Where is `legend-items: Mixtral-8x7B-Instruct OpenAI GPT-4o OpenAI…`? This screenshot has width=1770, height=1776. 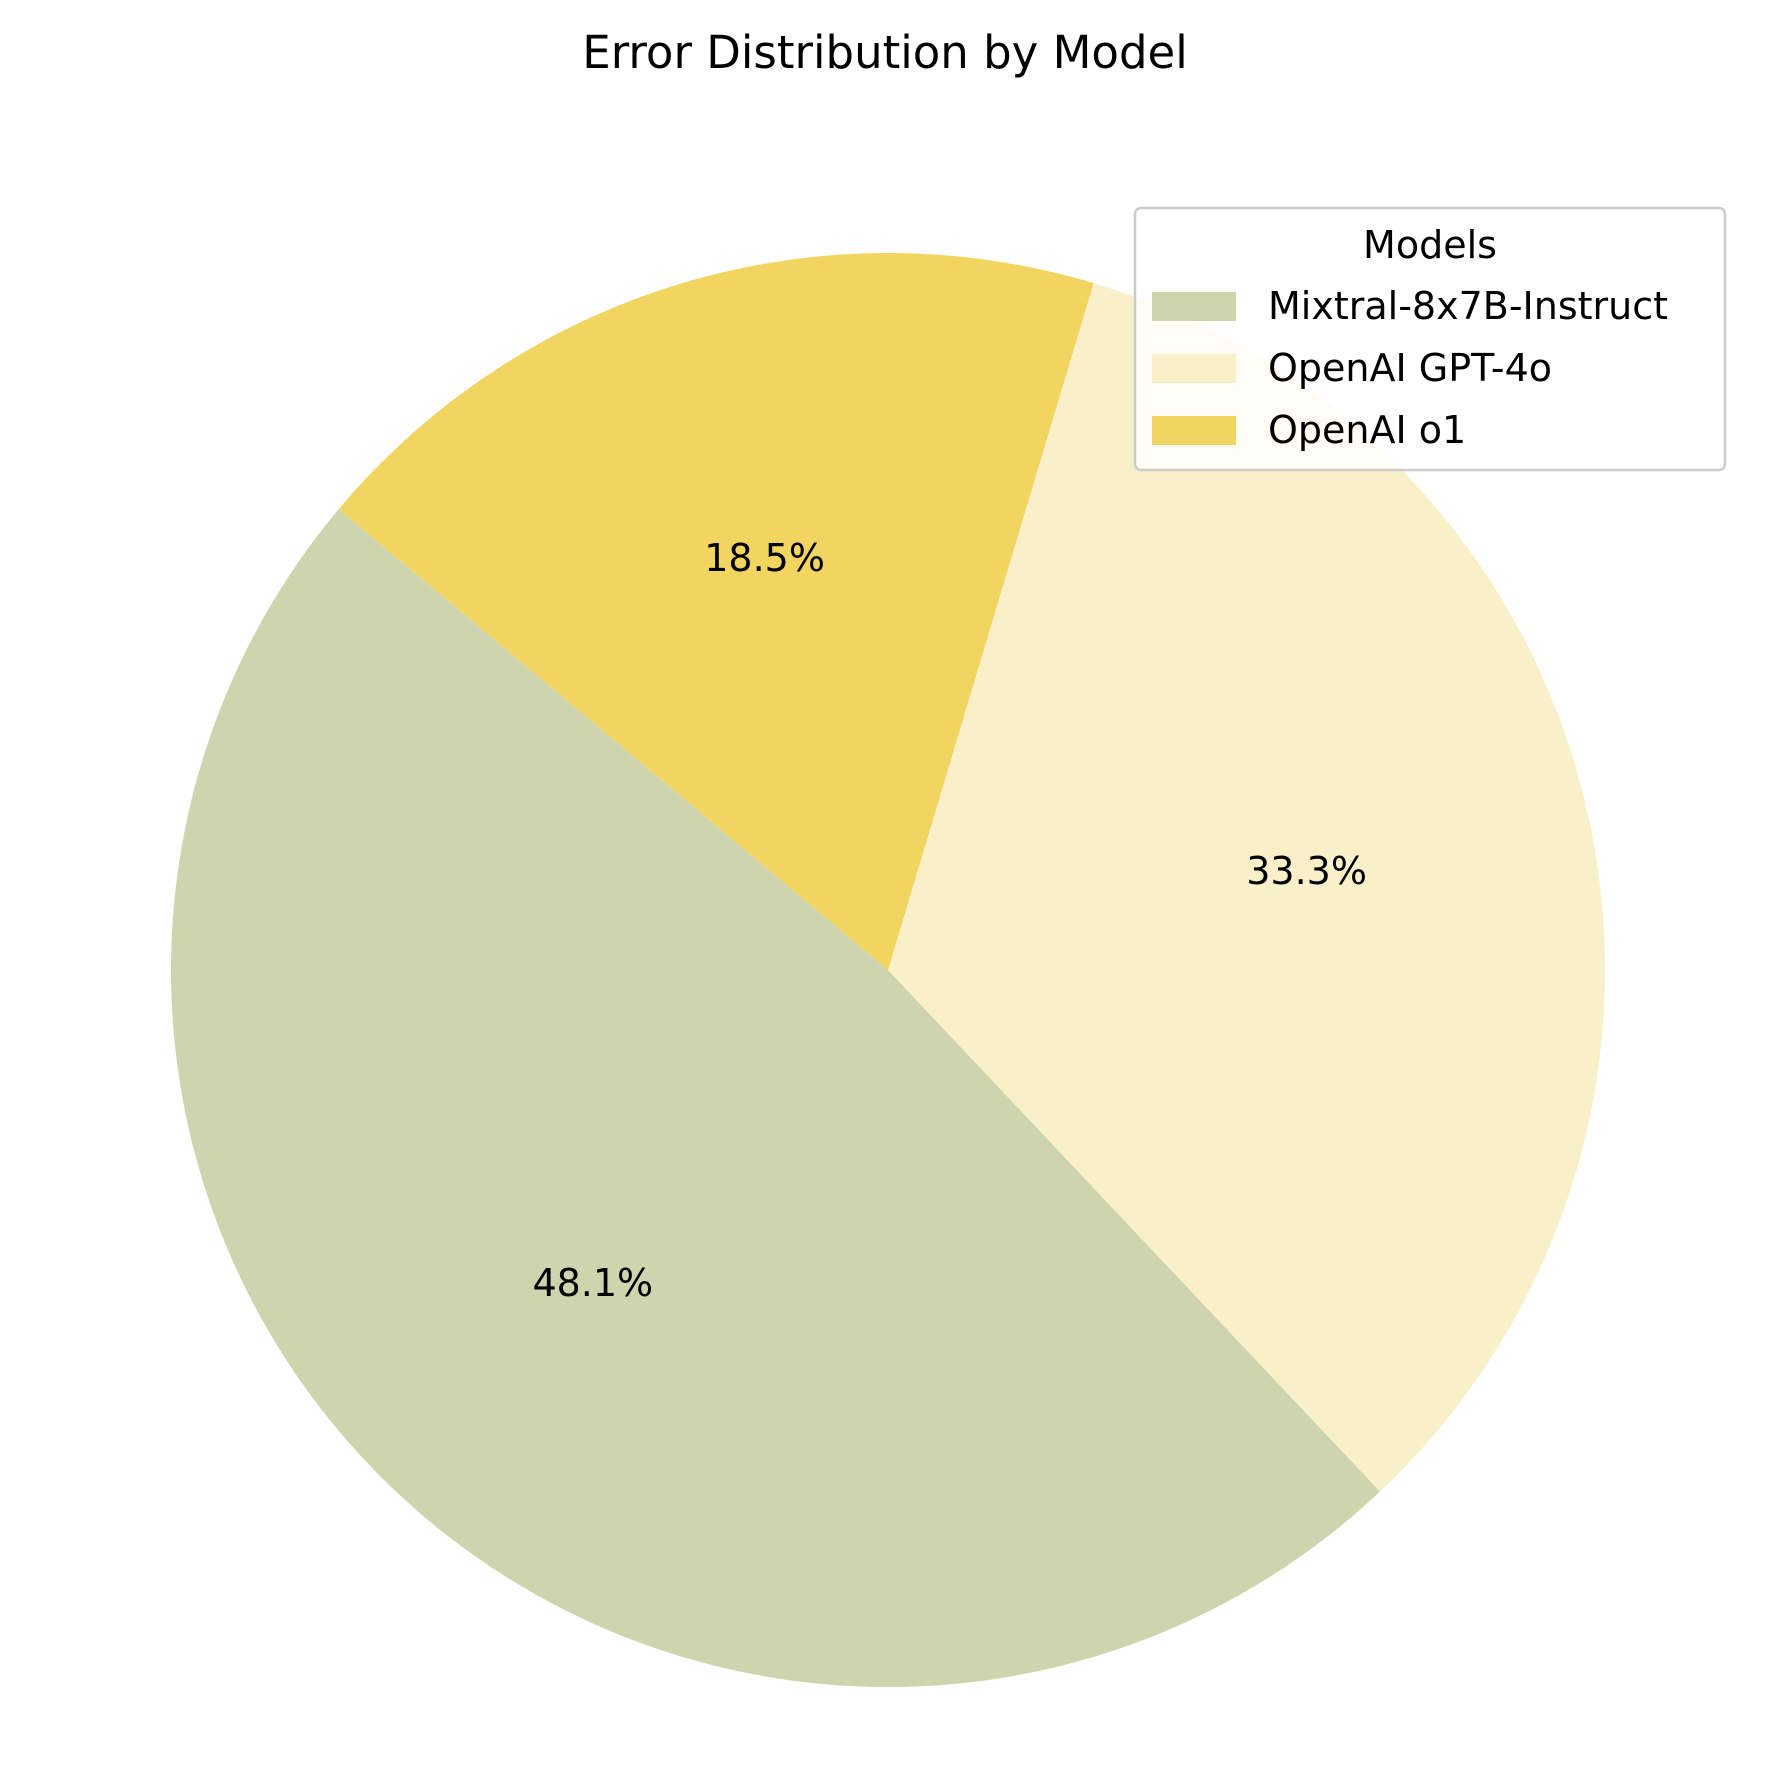
legend-items: Mixtral-8x7B-Instruct OpenAI GPT-4o OpenAI… is located at coordinates (1410, 368).